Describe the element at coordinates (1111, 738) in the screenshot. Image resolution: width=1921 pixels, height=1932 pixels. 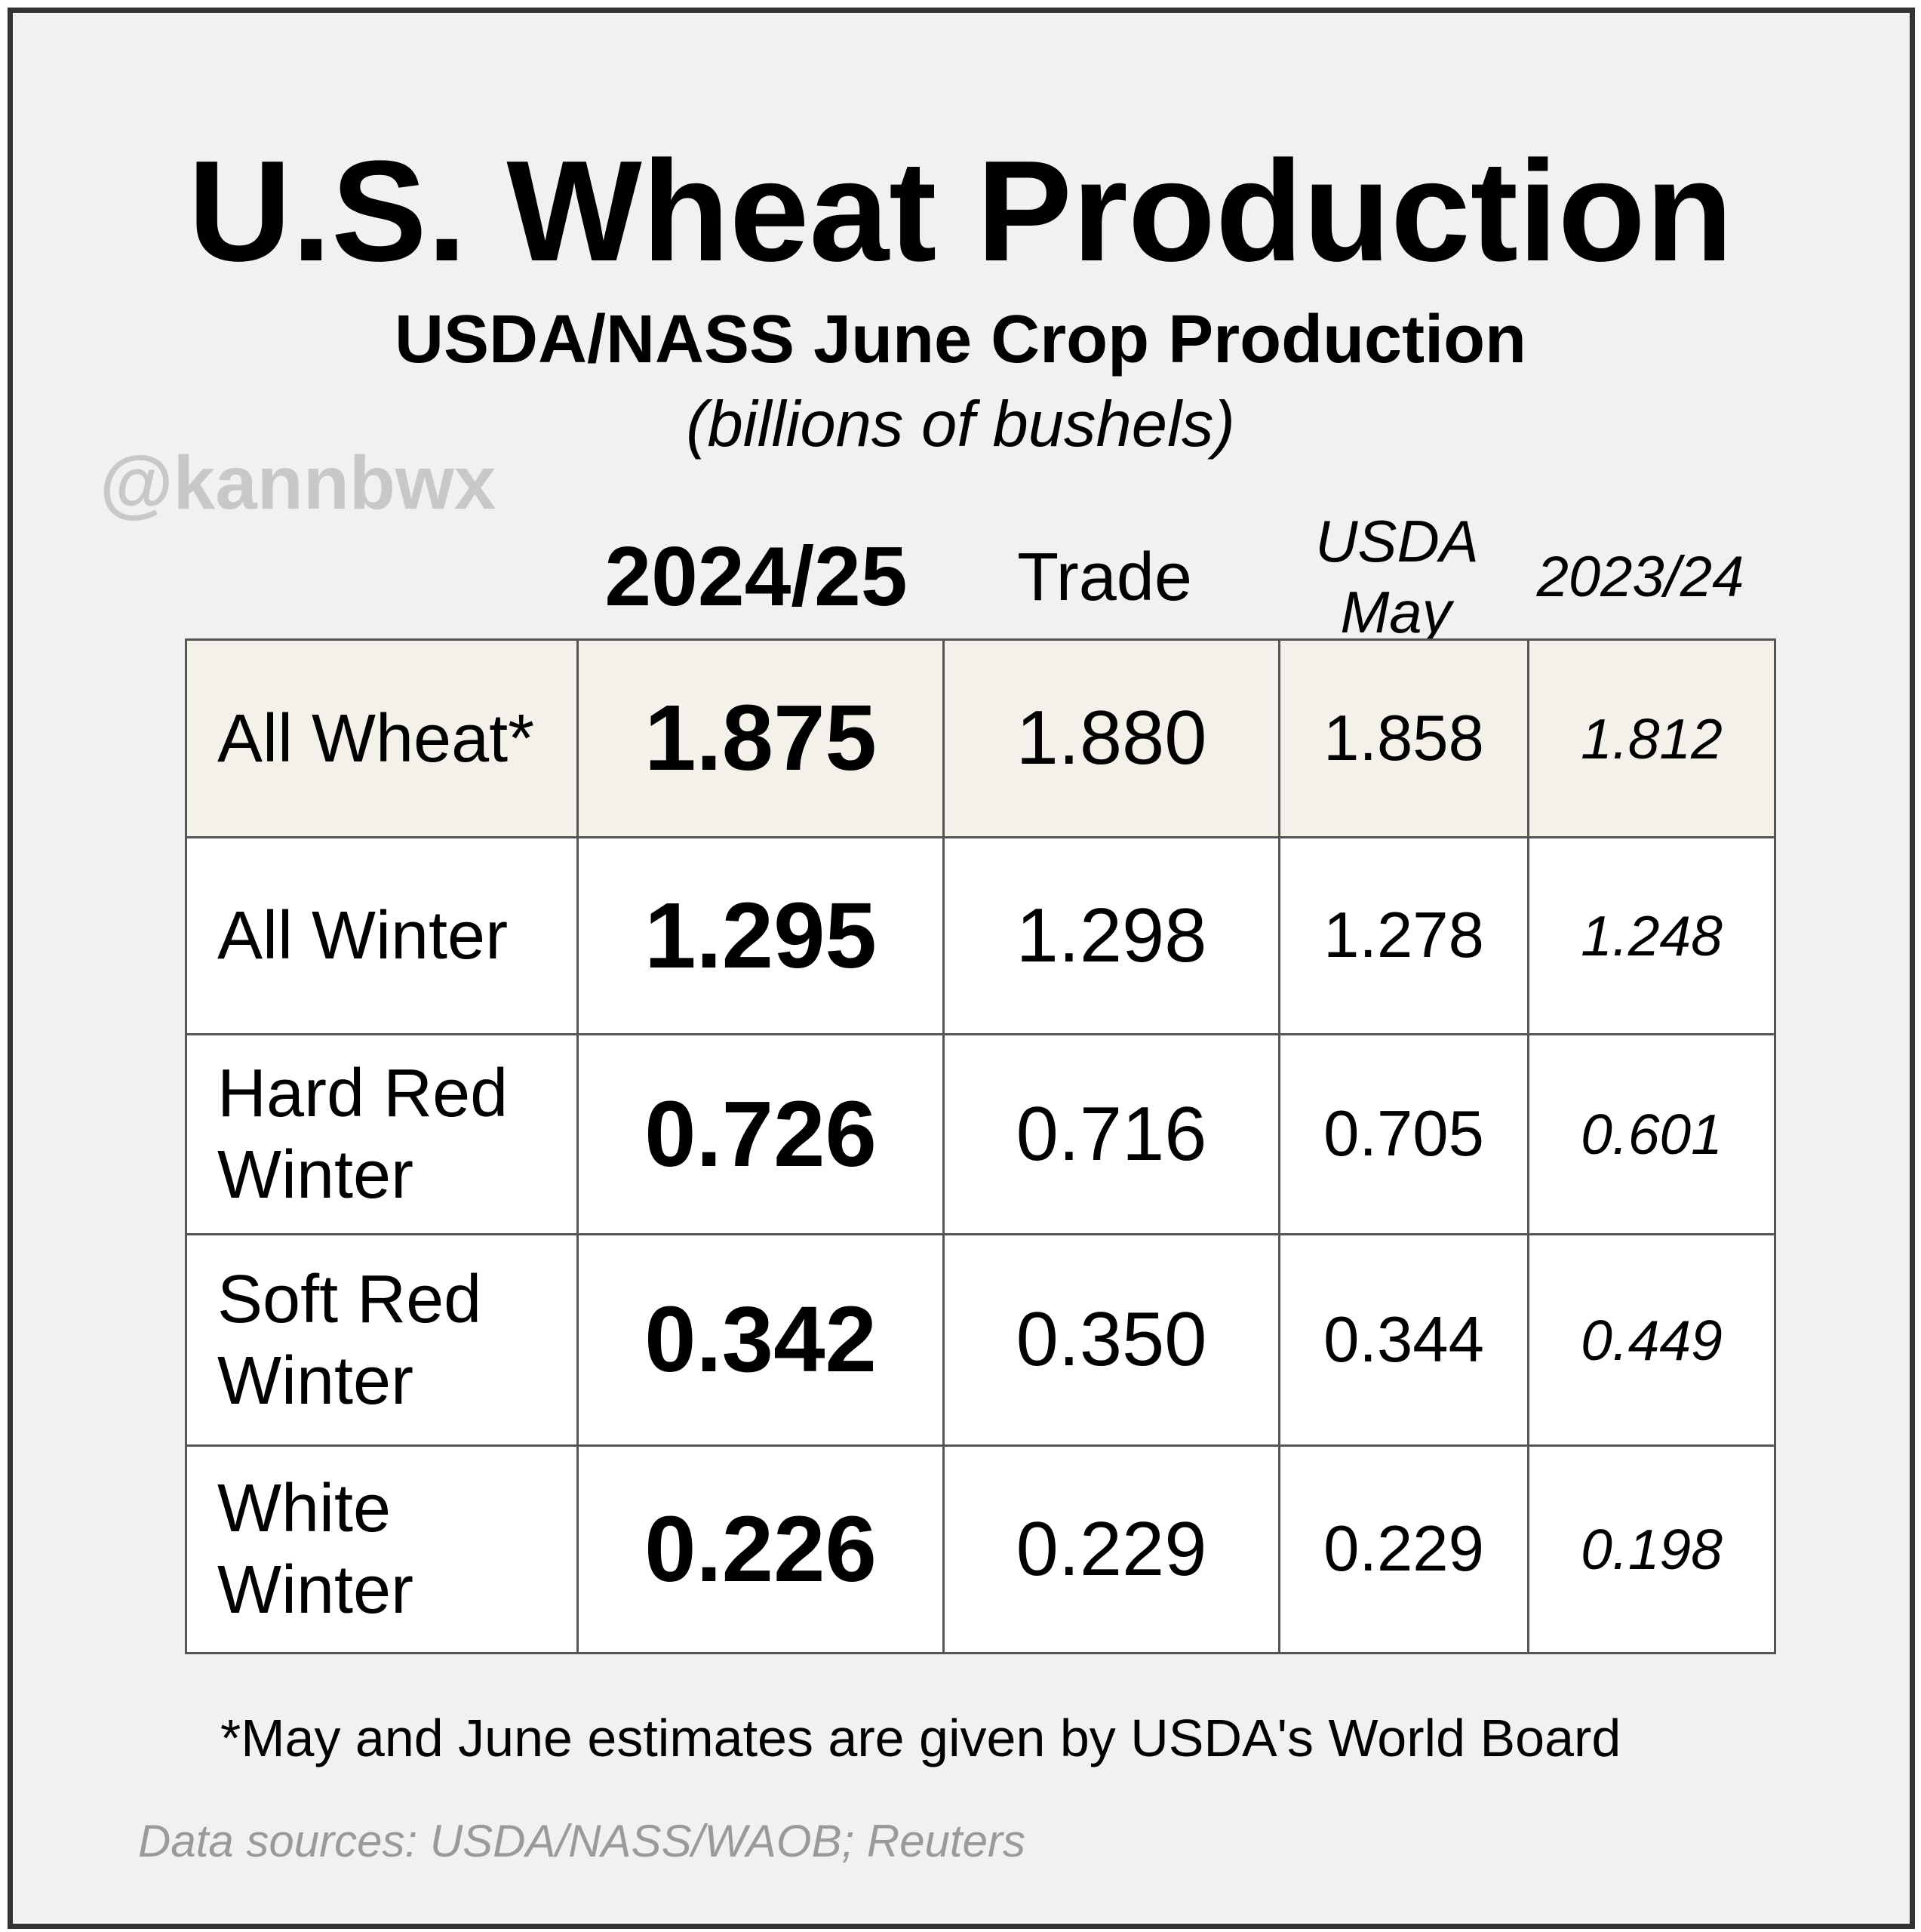
I see `table-cell: 1.880` at that location.